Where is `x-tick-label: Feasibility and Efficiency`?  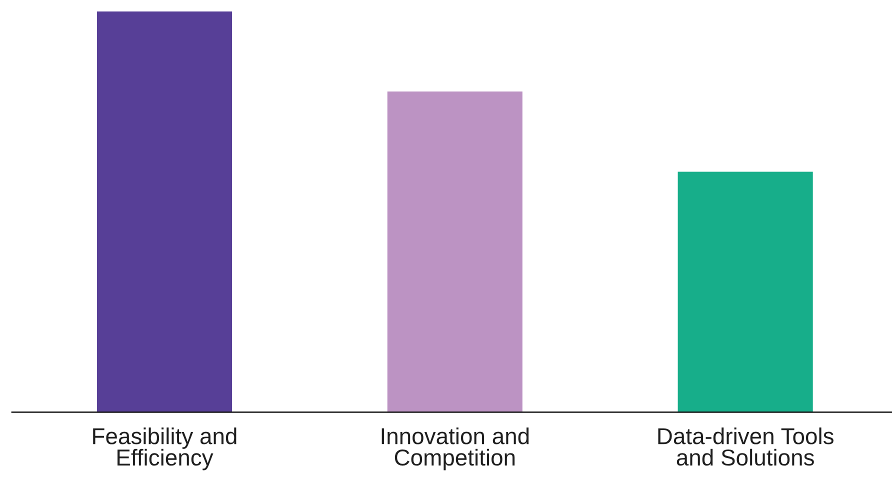
x-tick-label: Feasibility and Efficiency is located at coordinates (164, 448).